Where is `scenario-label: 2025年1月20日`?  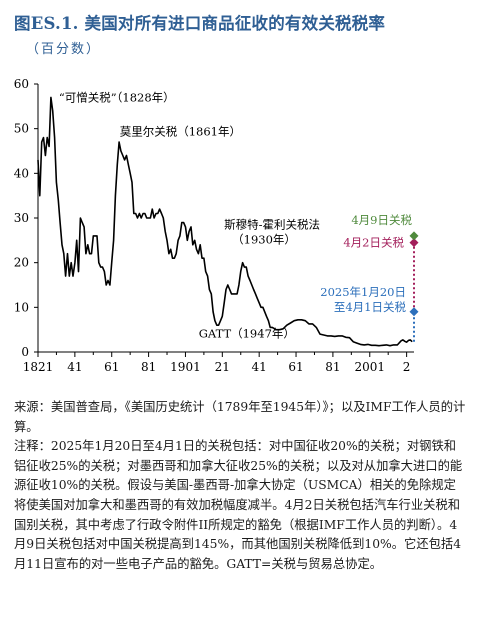 scenario-label: 2025年1月20日 is located at coordinates (363, 292).